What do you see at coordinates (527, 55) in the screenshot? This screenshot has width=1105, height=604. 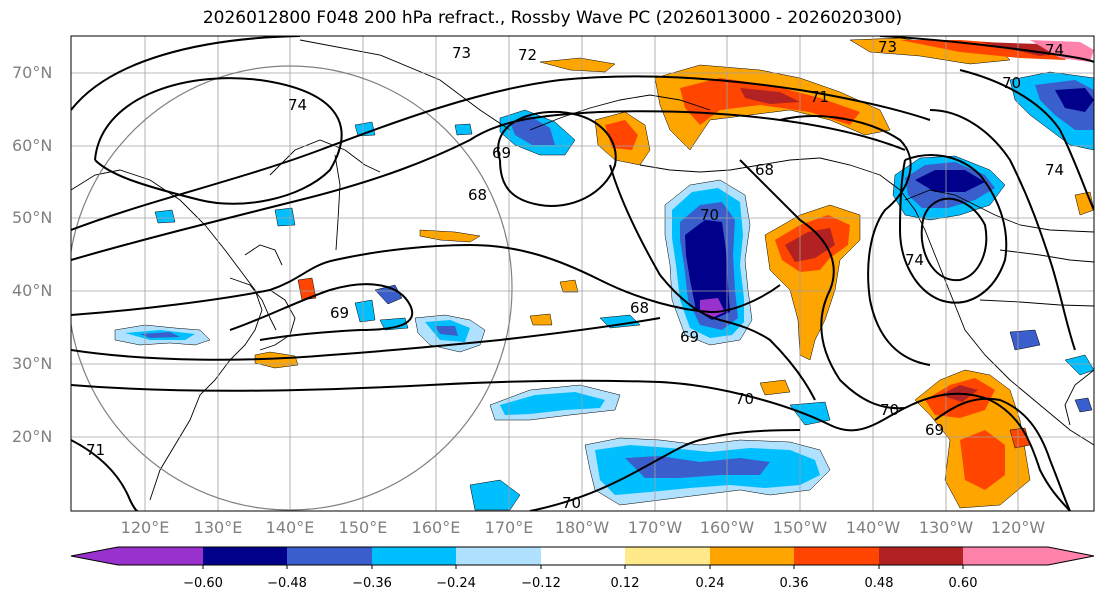 I see `contour-label: 72` at bounding box center [527, 55].